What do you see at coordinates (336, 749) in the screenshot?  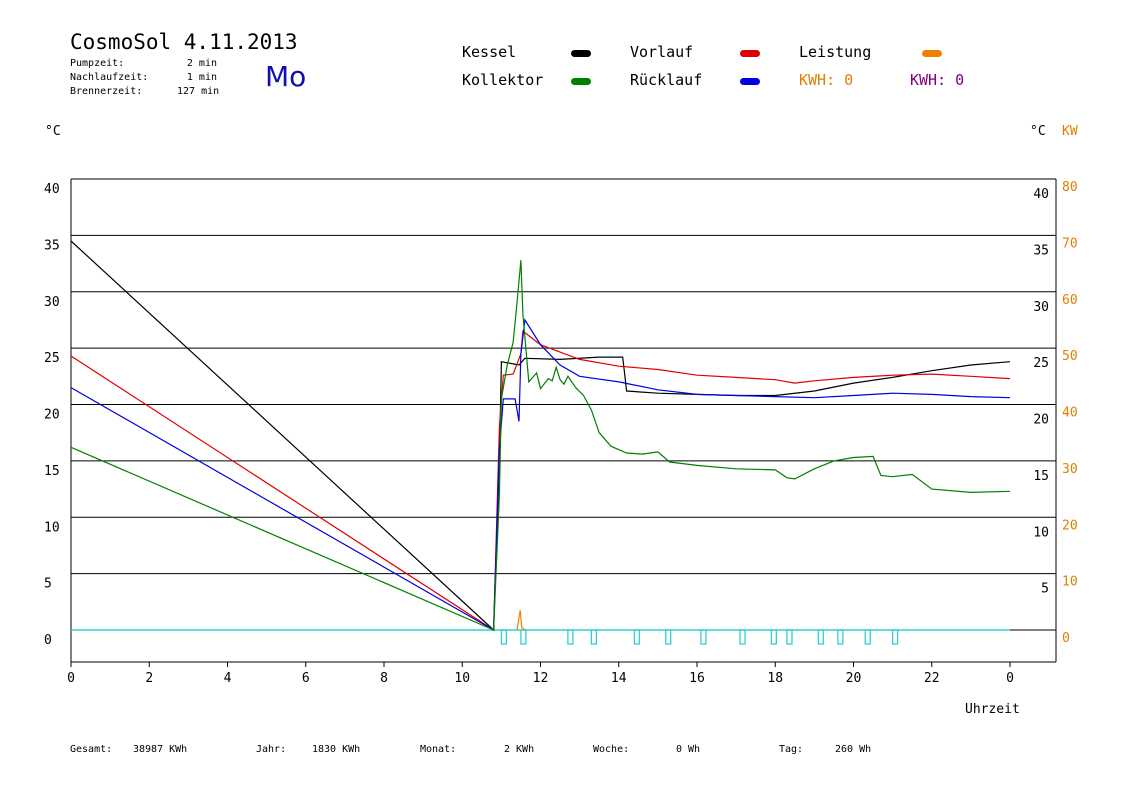 I see `footer-year-value: 1830 KWh` at bounding box center [336, 749].